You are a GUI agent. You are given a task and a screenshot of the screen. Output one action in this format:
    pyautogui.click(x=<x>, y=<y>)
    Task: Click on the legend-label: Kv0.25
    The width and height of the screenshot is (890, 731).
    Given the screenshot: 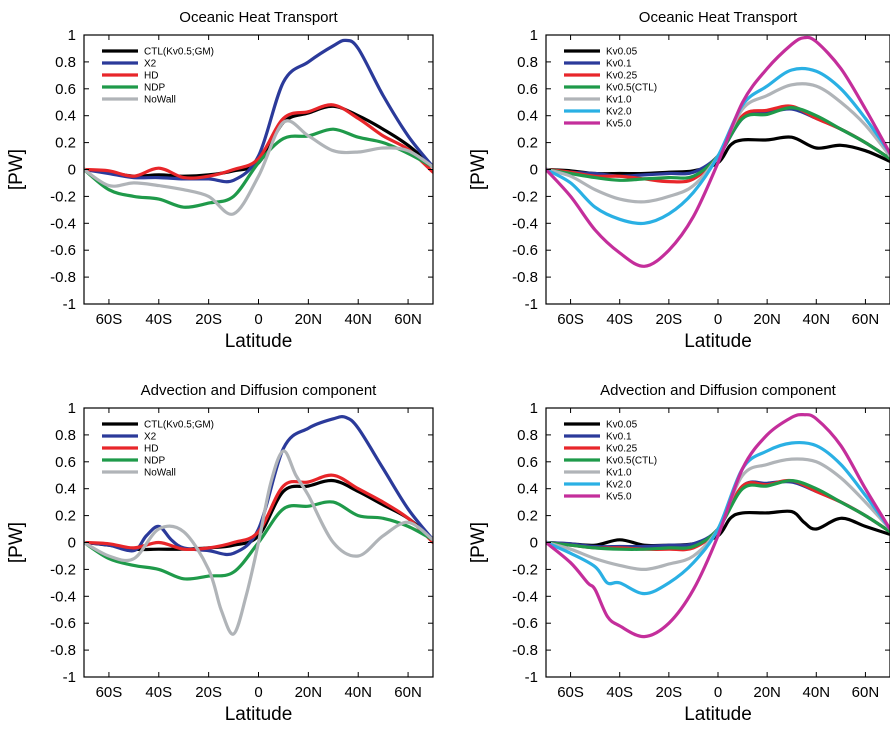 What is the action you would take?
    pyautogui.click(x=622, y=76)
    